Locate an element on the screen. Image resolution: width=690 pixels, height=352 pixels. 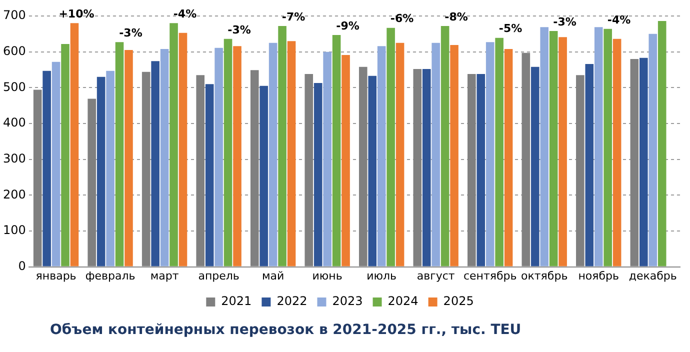
y-tick-label: 100 is located at coordinates (14, 230).